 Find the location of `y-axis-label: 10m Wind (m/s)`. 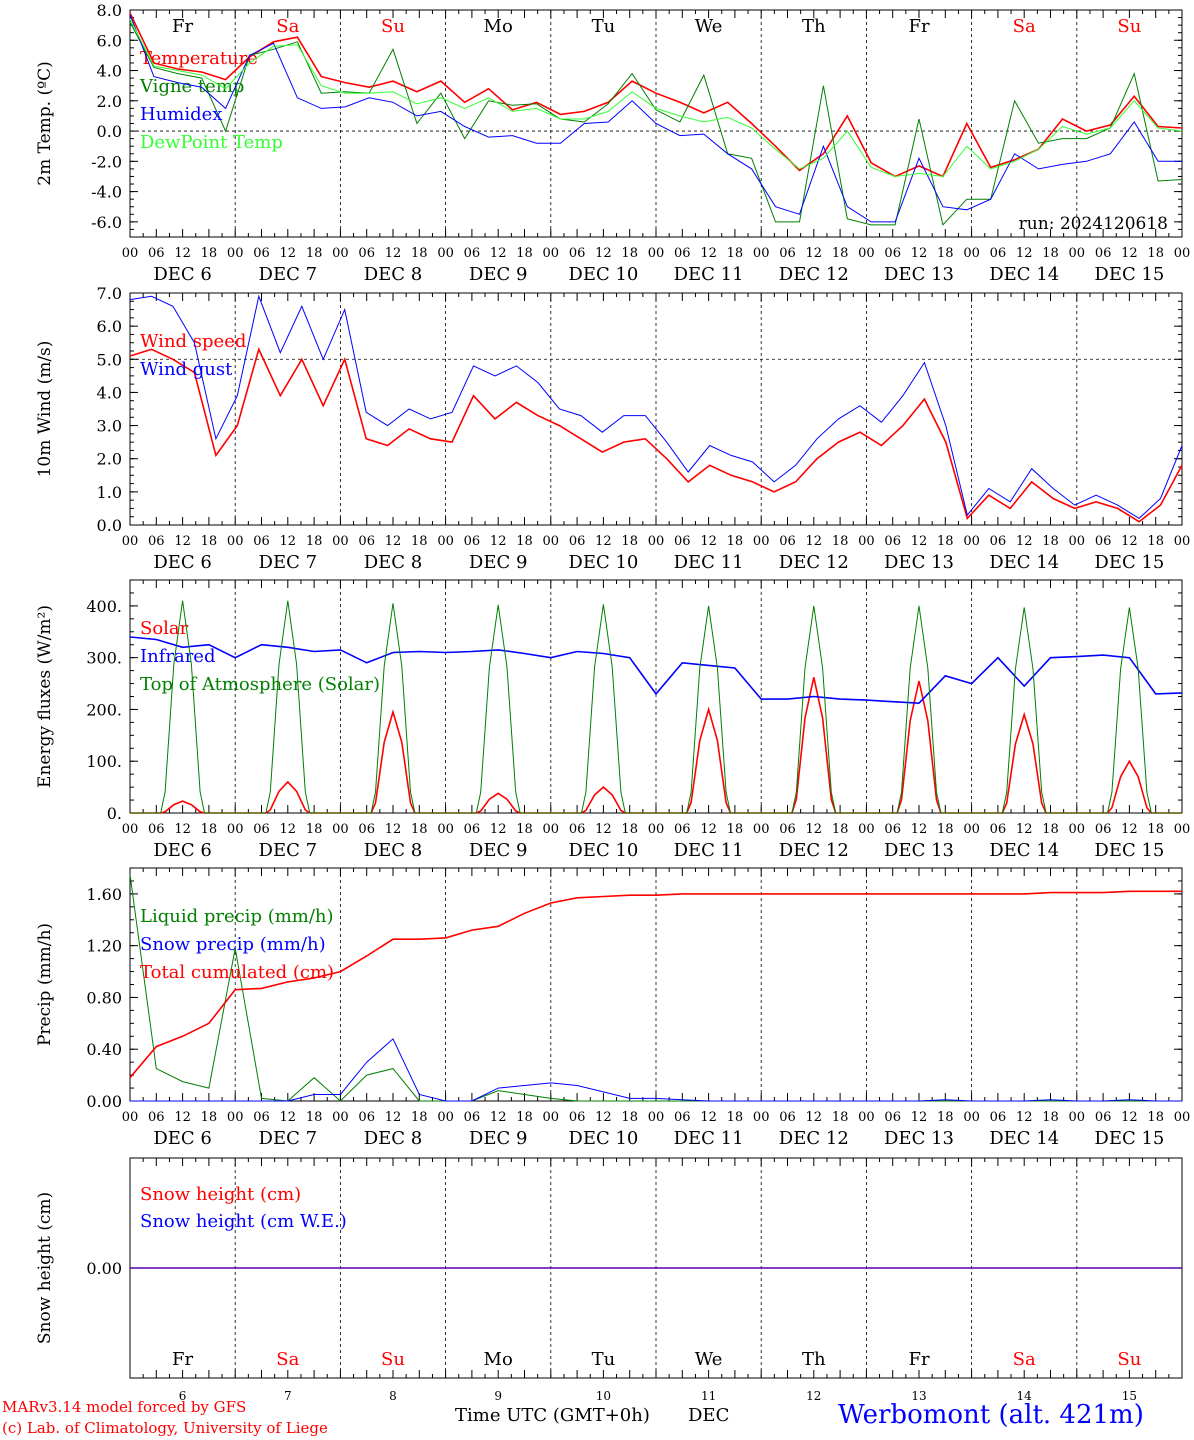

y-axis-label: 10m Wind (m/s) is located at coordinates (45, 409).